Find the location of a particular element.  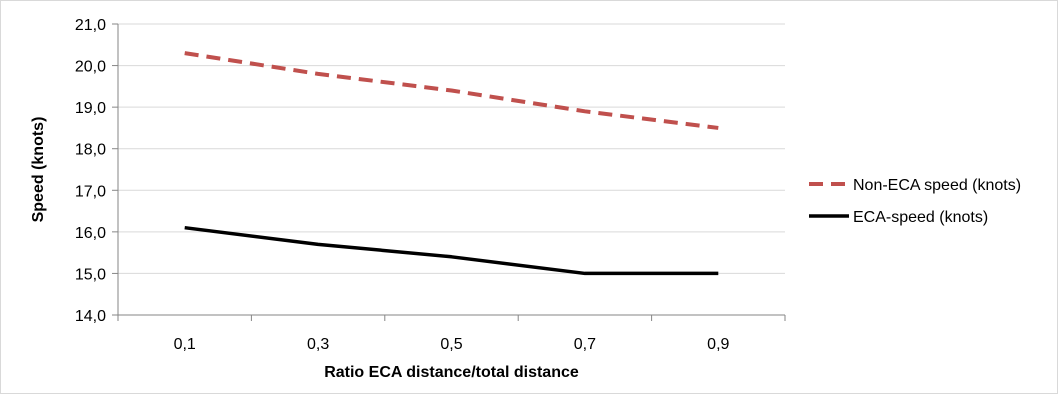

y-tick-label: 15,0 is located at coordinates (90, 274).